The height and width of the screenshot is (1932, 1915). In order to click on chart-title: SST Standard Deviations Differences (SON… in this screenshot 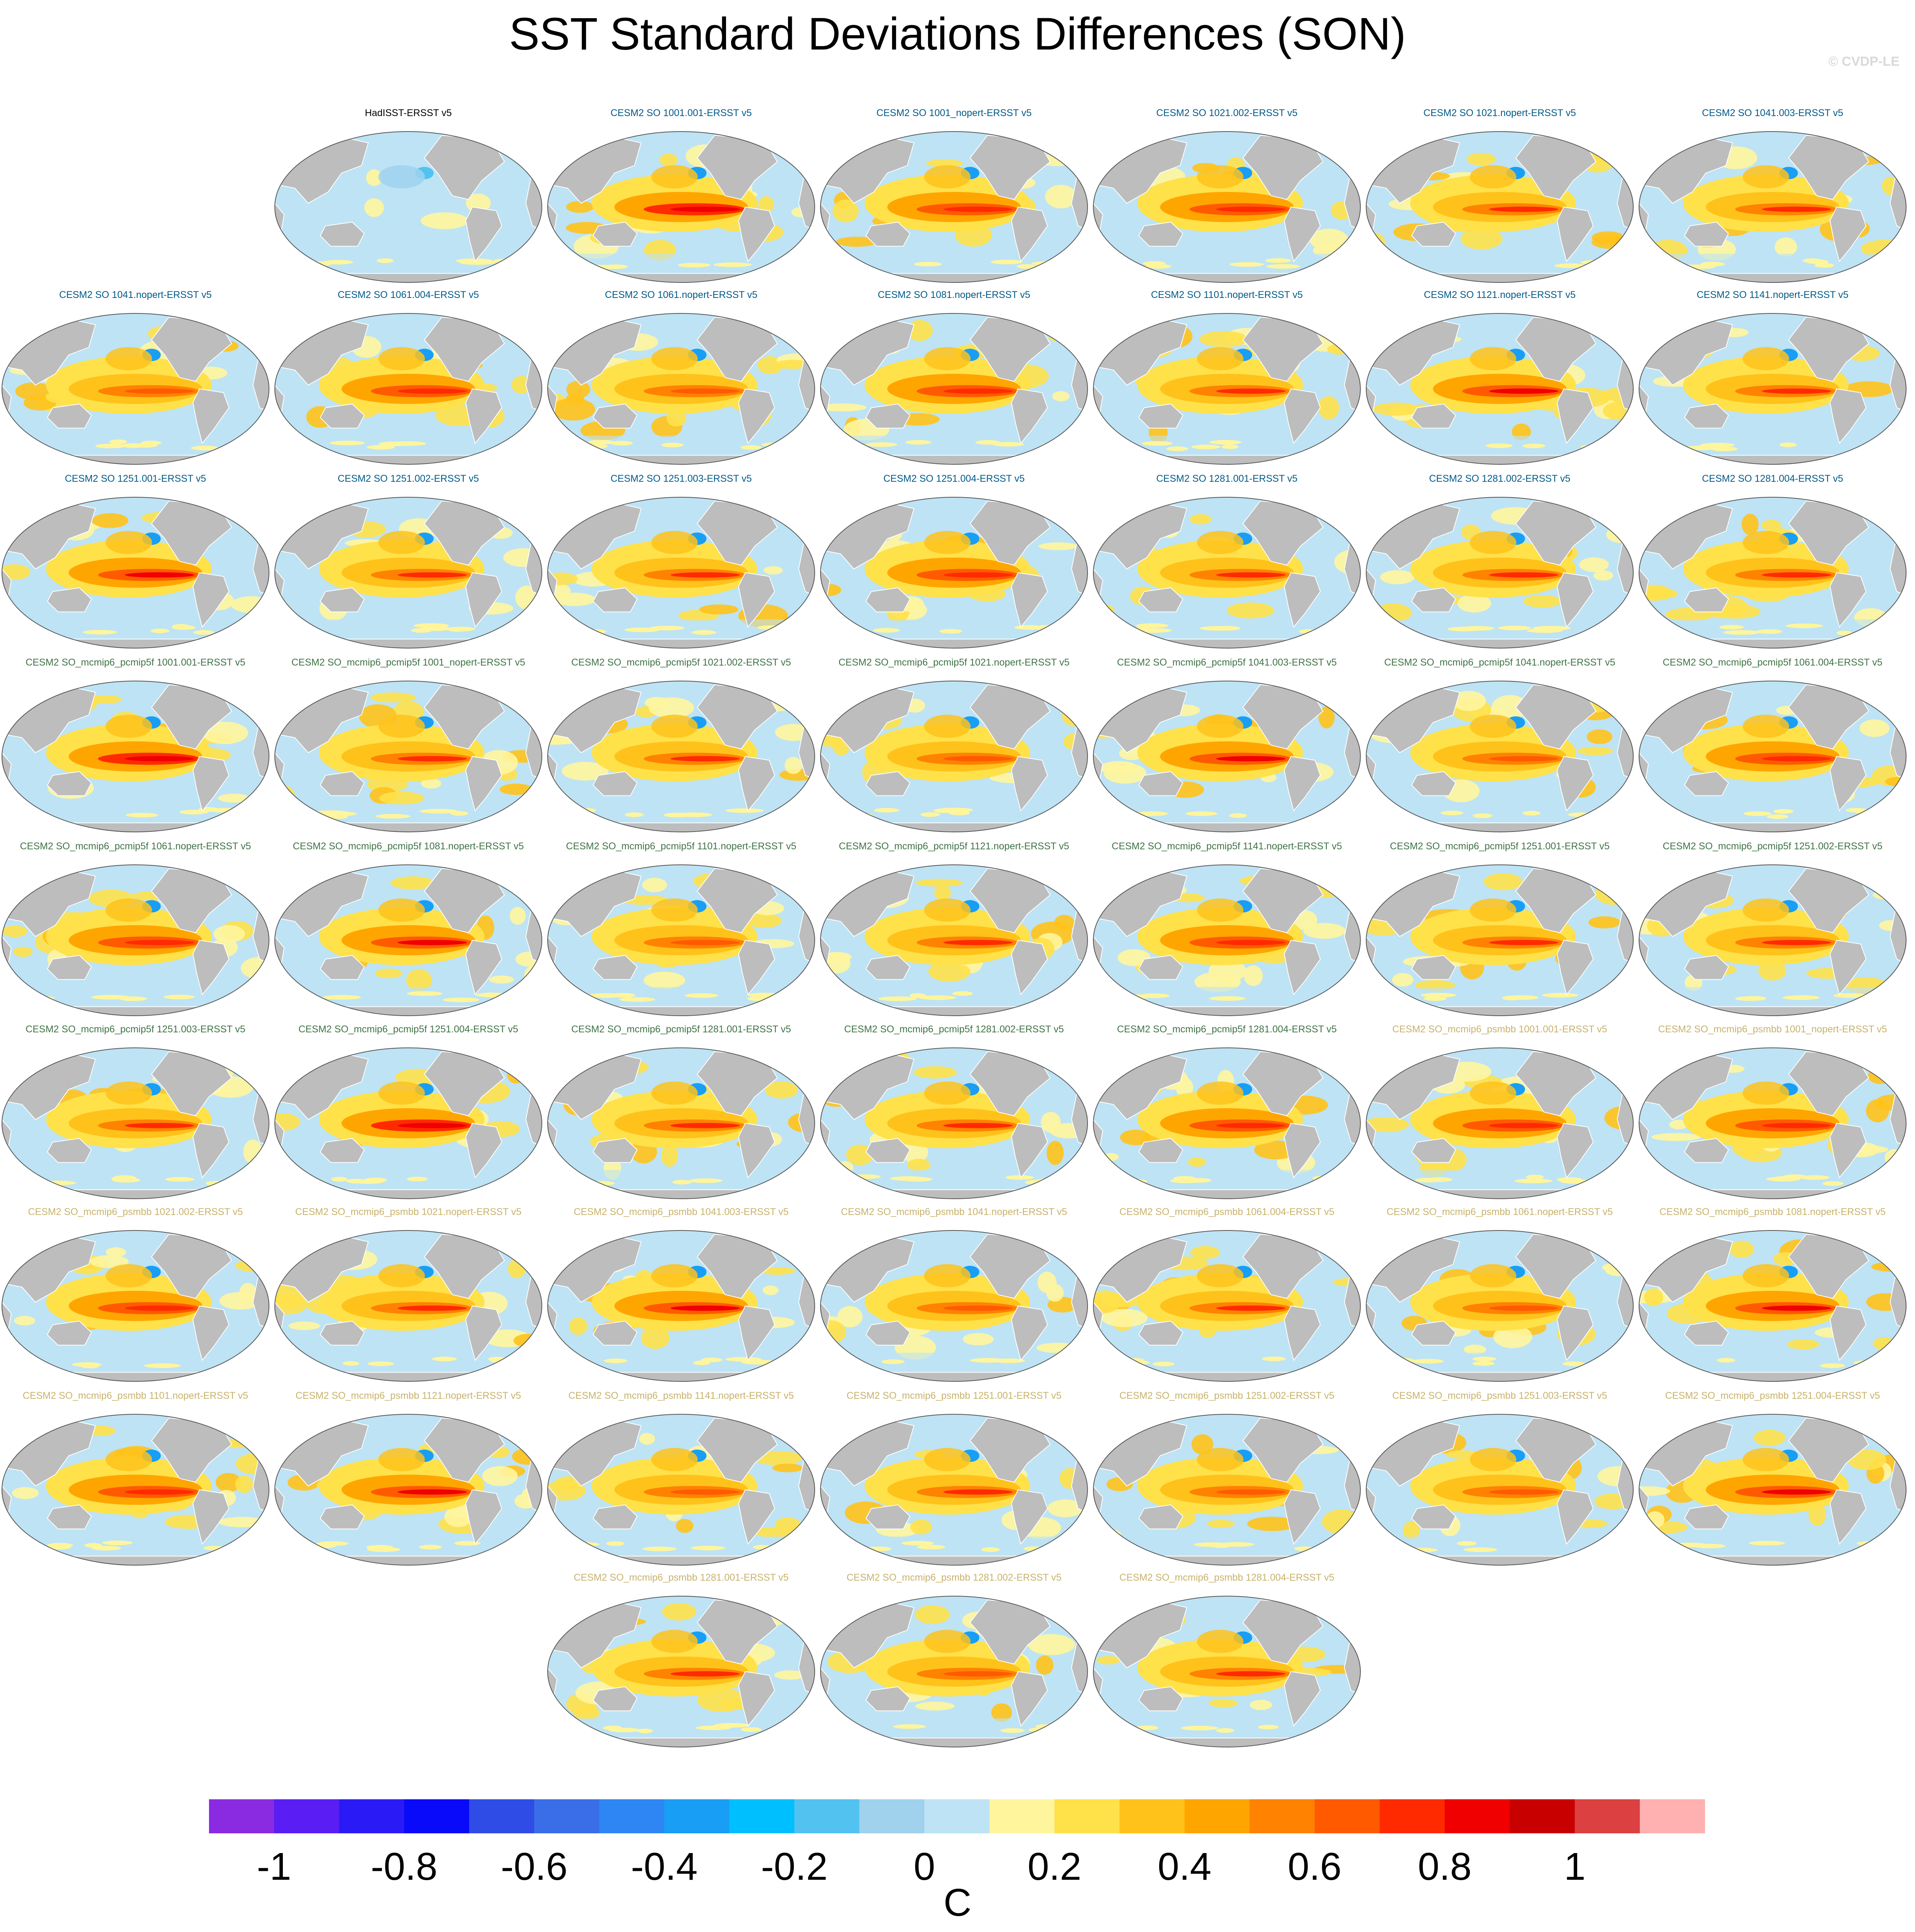, I will do `click(957, 34)`.